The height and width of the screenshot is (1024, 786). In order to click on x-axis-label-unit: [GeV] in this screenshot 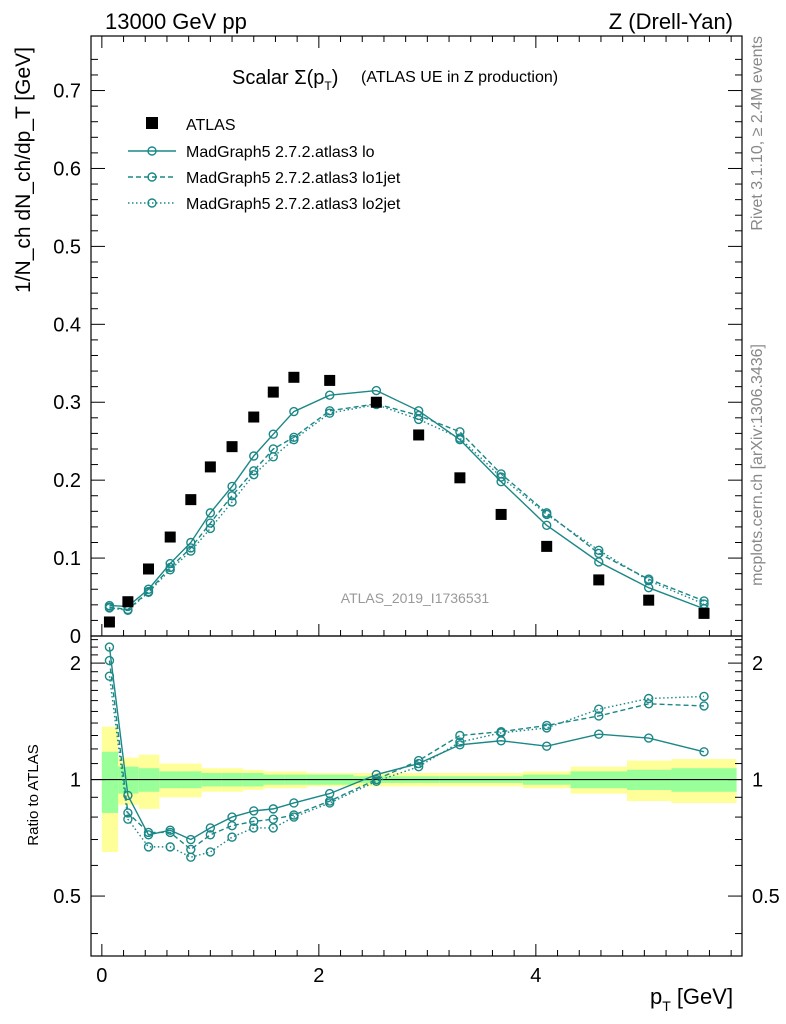, I will do `click(705, 996)`.